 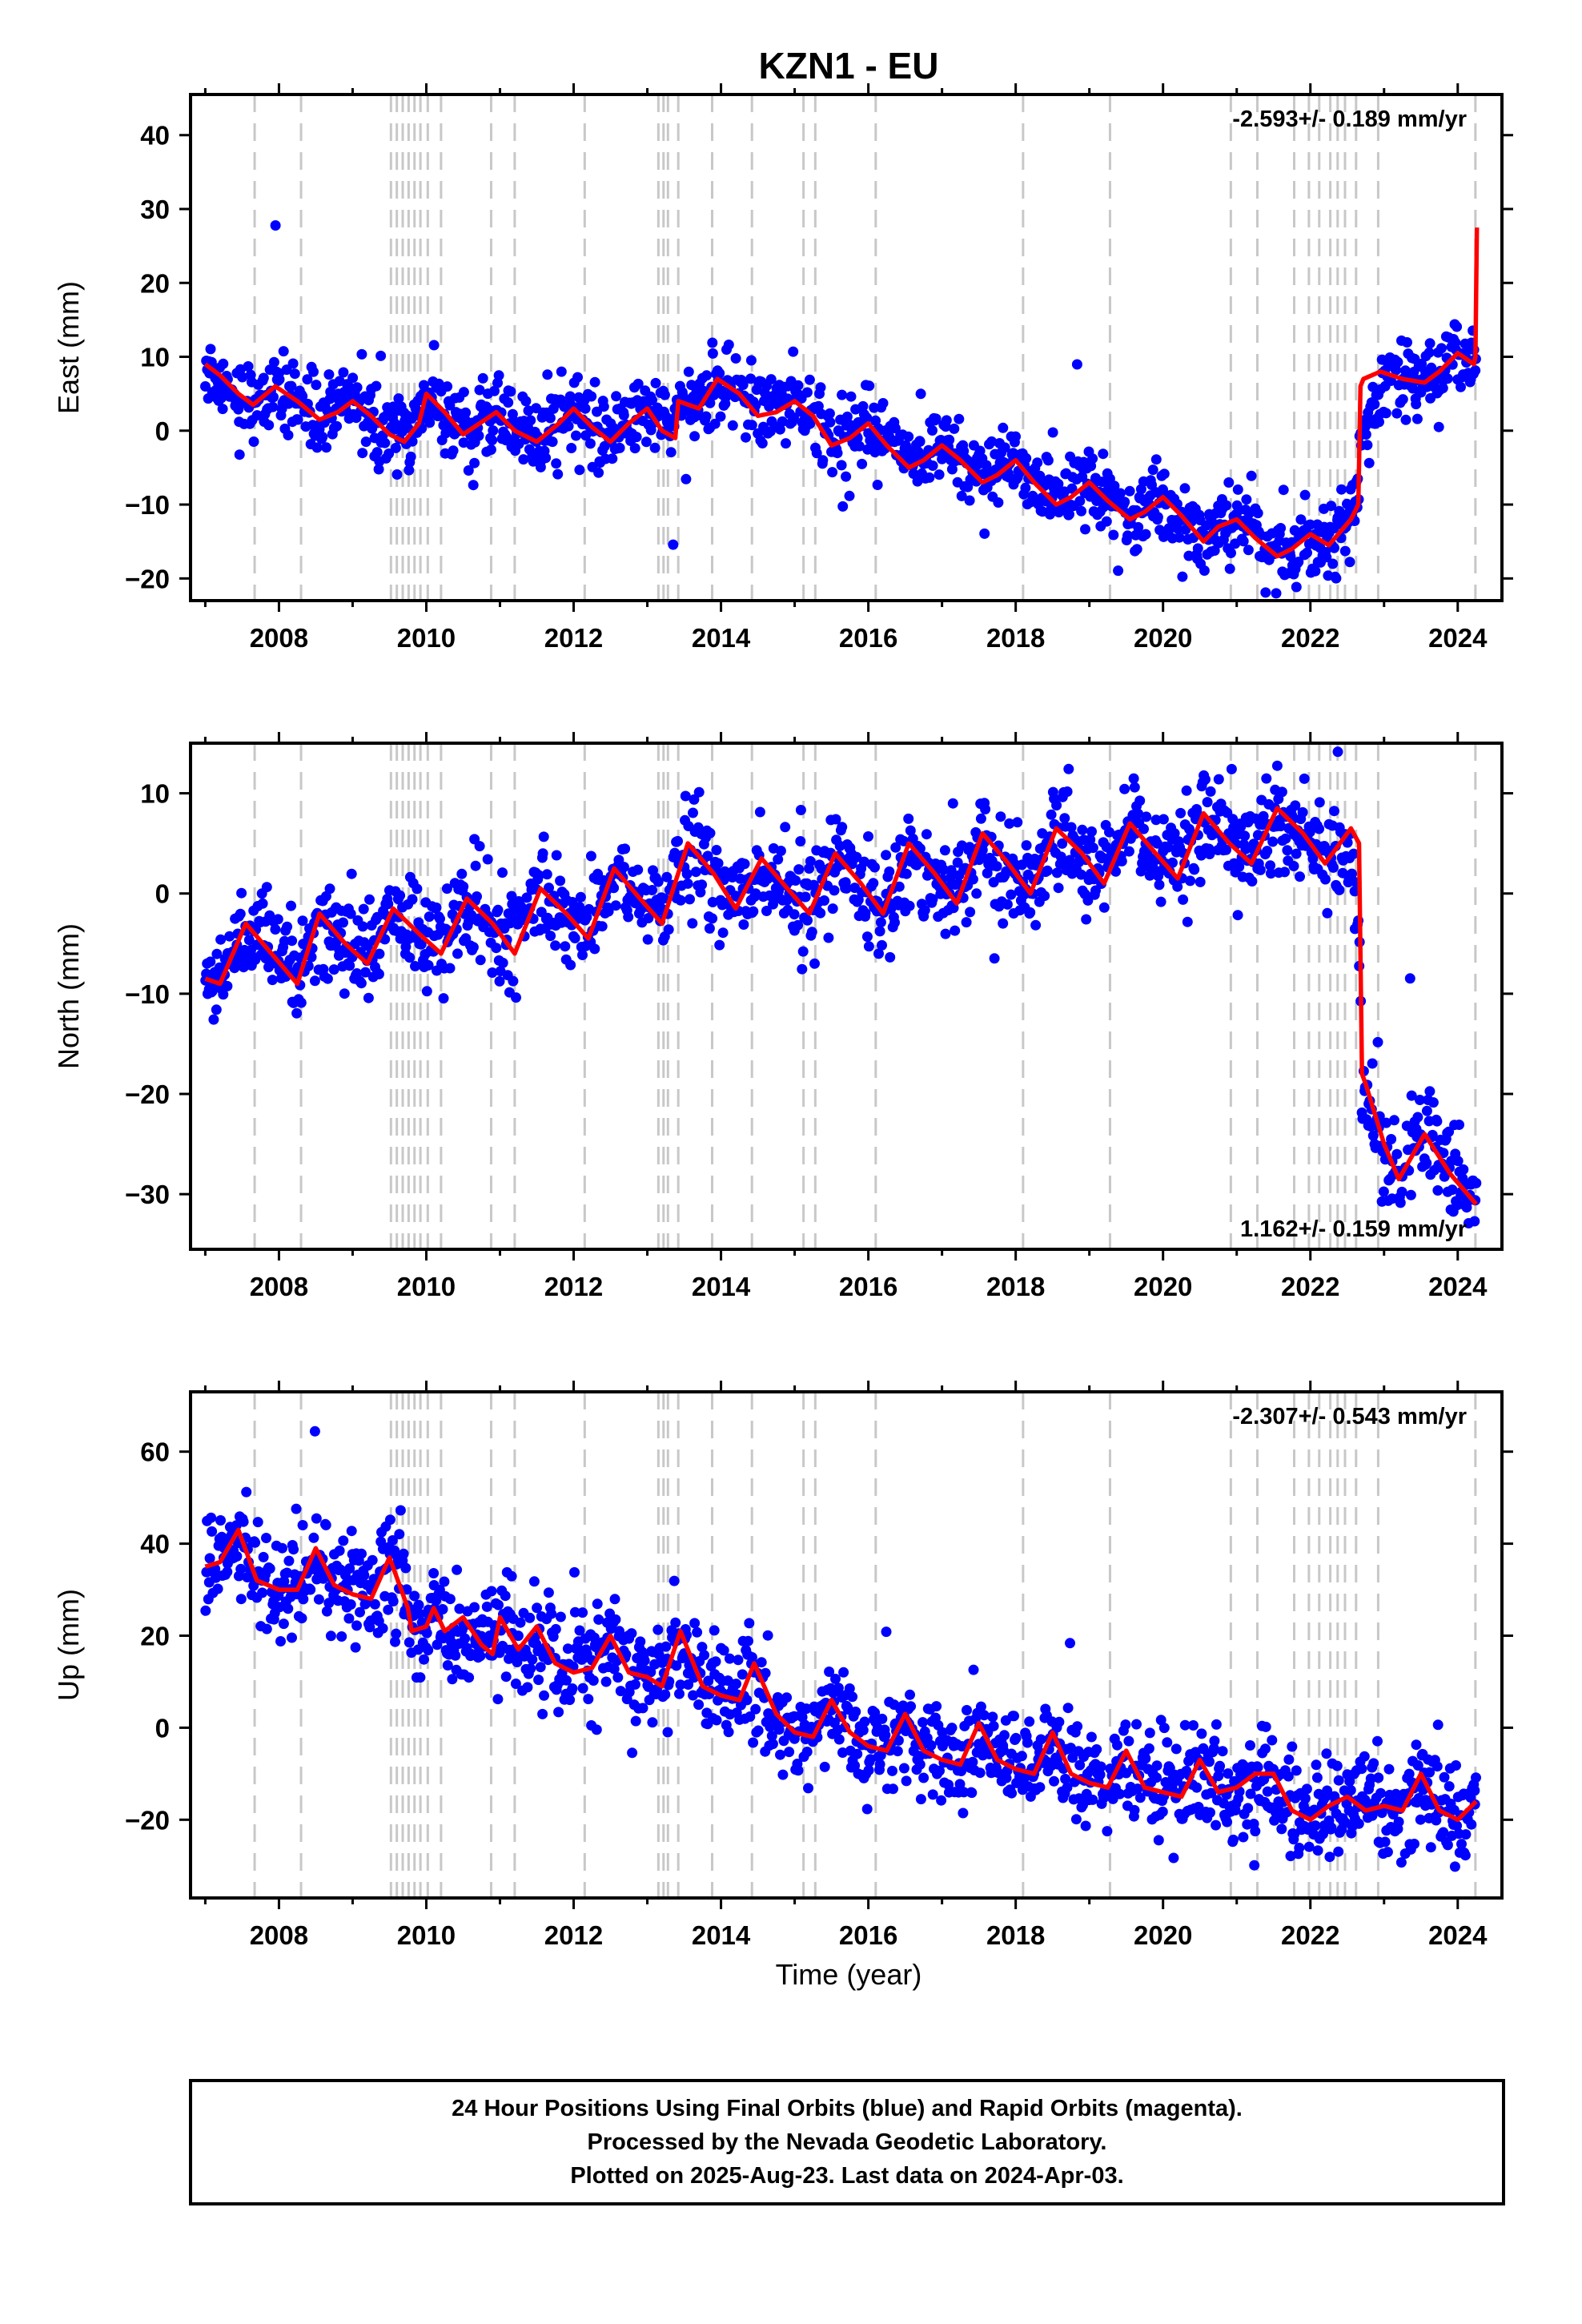 What do you see at coordinates (162, 431) in the screenshot?
I see `y-tick-label: 0` at bounding box center [162, 431].